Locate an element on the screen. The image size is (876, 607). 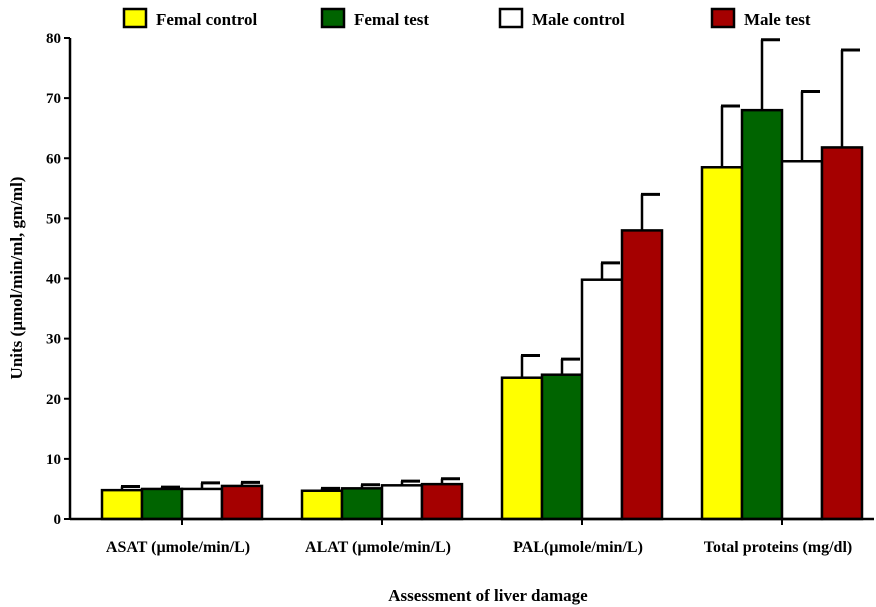
legend-label: Femal test is located at coordinates (391, 19).